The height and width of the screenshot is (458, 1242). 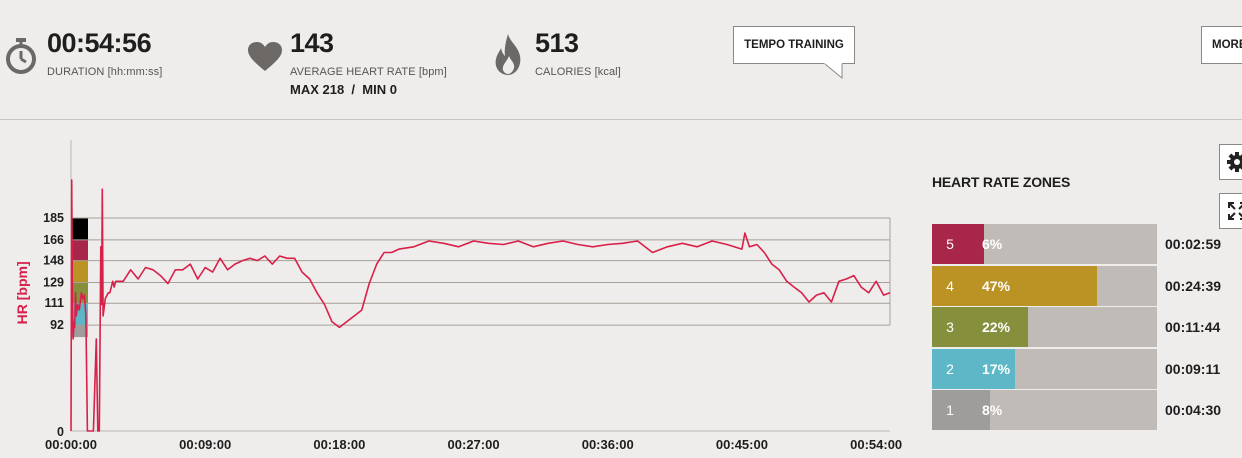 What do you see at coordinates (343, 89) in the screenshot?
I see `heart-rate-max-min: MAX 218 / MIN 0` at bounding box center [343, 89].